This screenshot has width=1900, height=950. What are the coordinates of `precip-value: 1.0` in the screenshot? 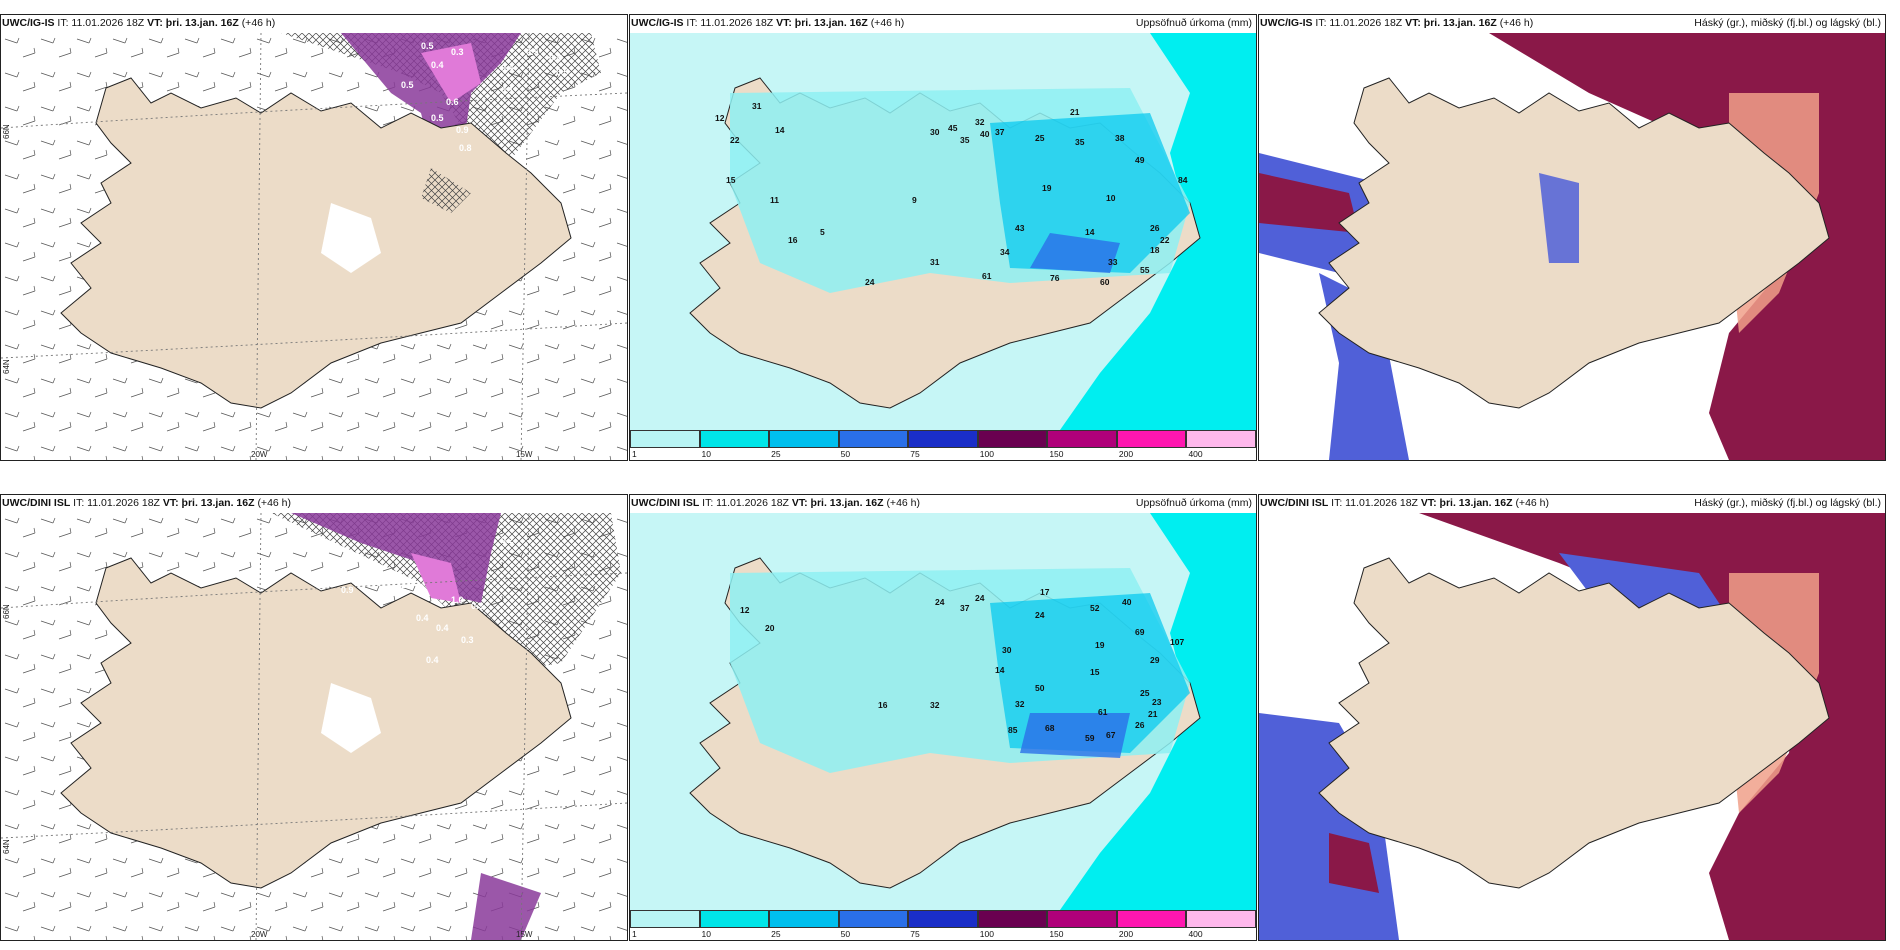 It's located at (457, 600).